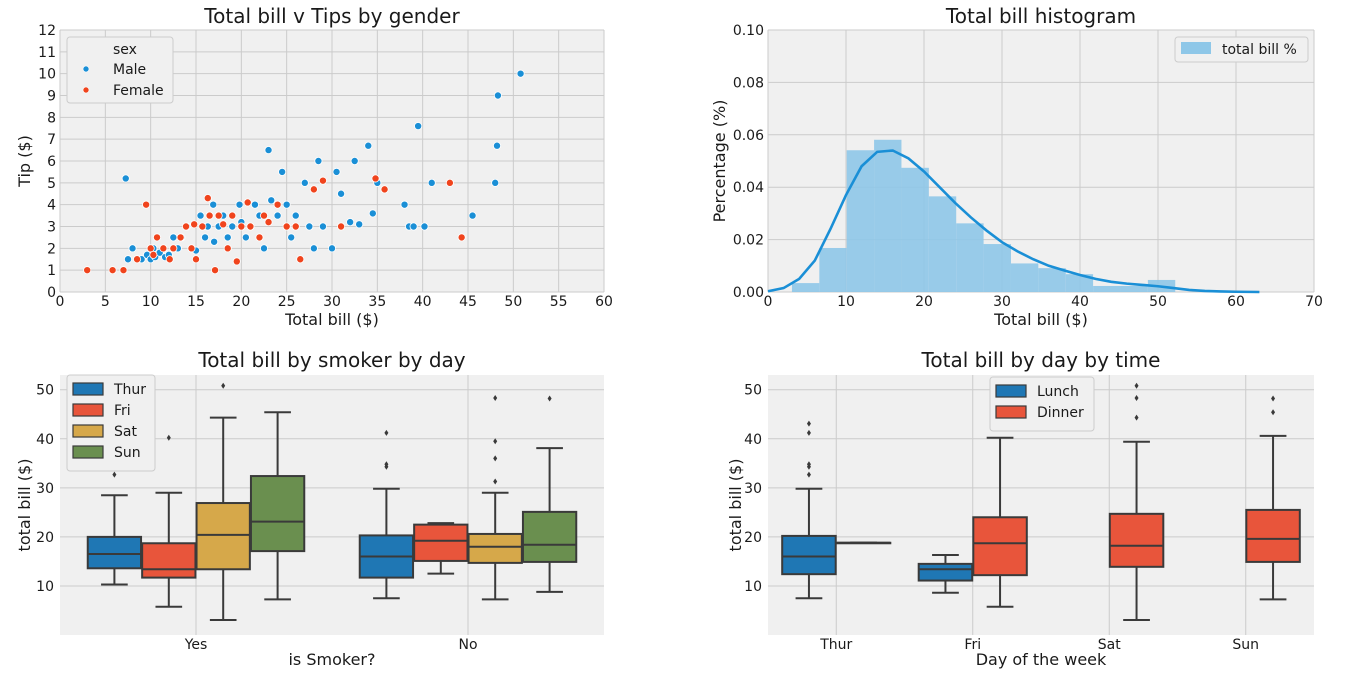 The width and height of the screenshot is (1358, 683). I want to click on x-tick-label: 60, so click(1236, 302).